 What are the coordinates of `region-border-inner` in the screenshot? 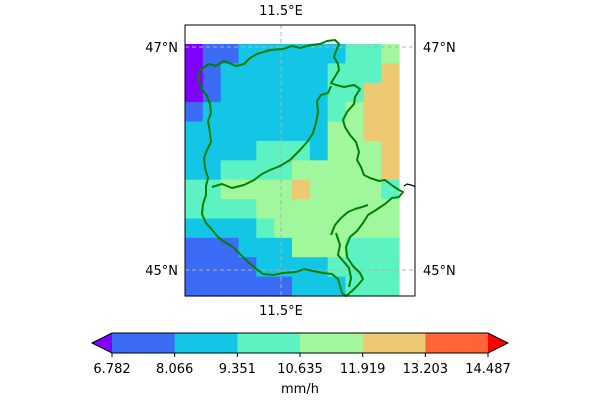 It's located at (271, 137).